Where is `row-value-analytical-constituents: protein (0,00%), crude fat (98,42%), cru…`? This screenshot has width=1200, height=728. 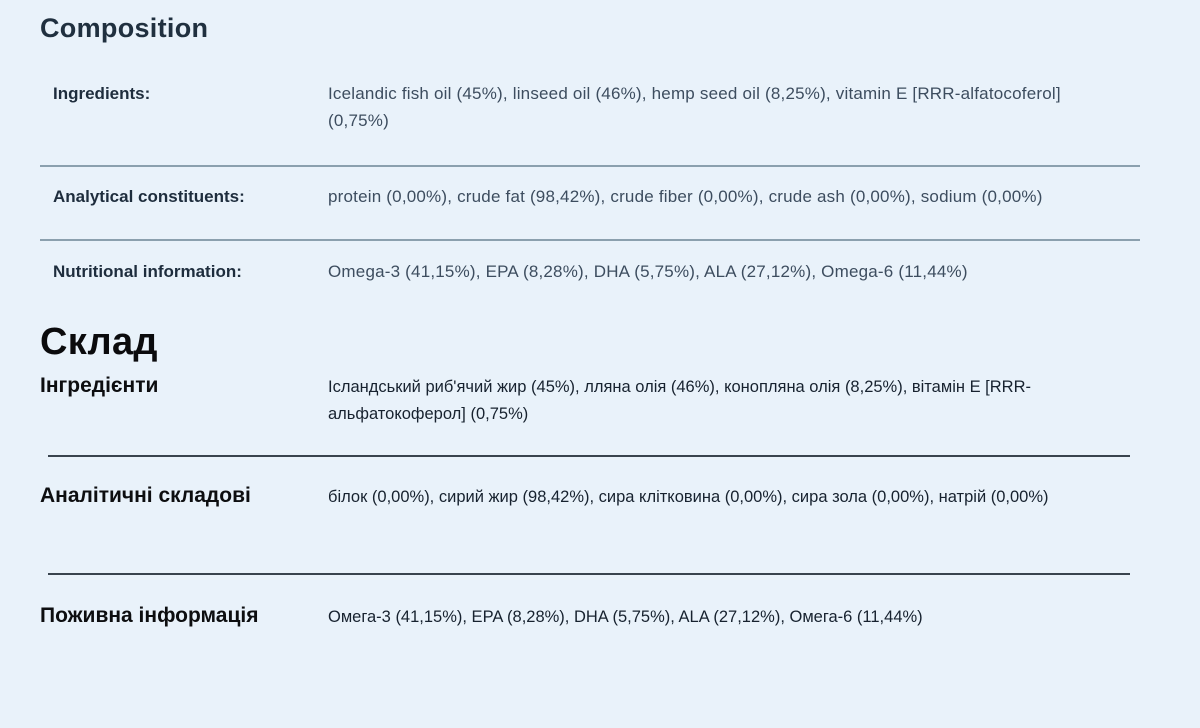
row-value-analytical-constituents: protein (0,00%), crude fat (98,42%), cru… is located at coordinates (685, 196).